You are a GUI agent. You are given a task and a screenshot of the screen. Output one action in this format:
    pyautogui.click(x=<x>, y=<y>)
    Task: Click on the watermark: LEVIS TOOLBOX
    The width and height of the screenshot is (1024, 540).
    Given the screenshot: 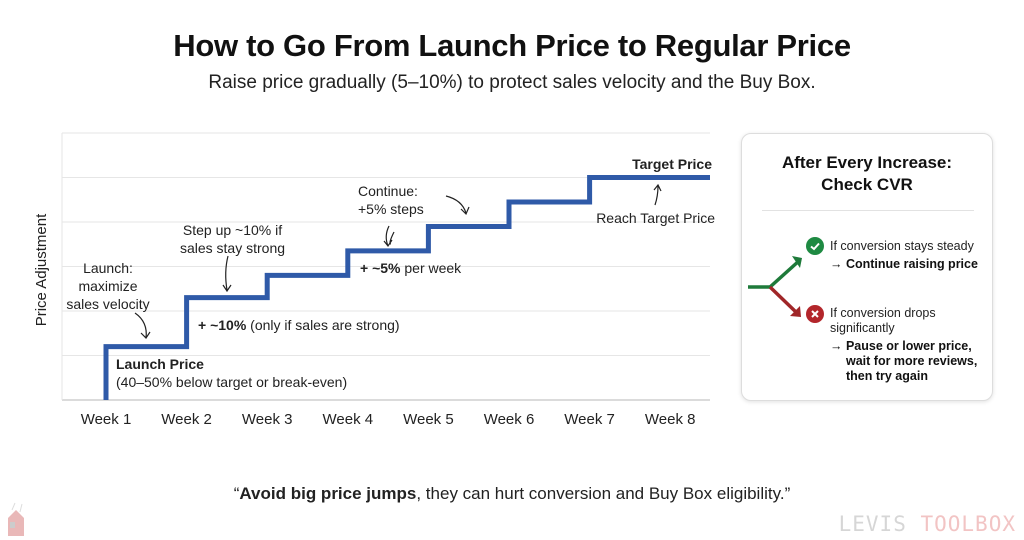 What is the action you would take?
    pyautogui.click(x=927, y=524)
    